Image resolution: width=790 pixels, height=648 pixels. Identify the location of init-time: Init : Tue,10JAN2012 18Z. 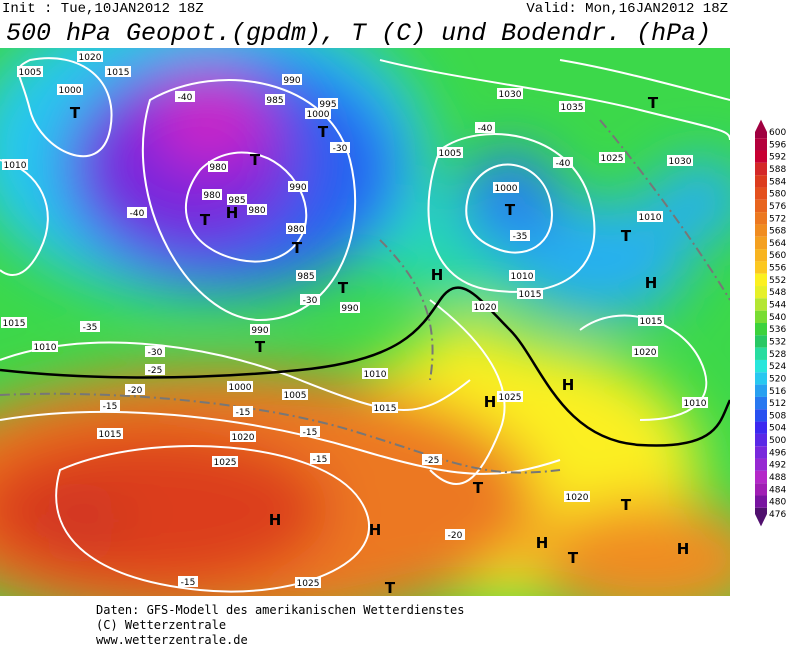
(103, 9).